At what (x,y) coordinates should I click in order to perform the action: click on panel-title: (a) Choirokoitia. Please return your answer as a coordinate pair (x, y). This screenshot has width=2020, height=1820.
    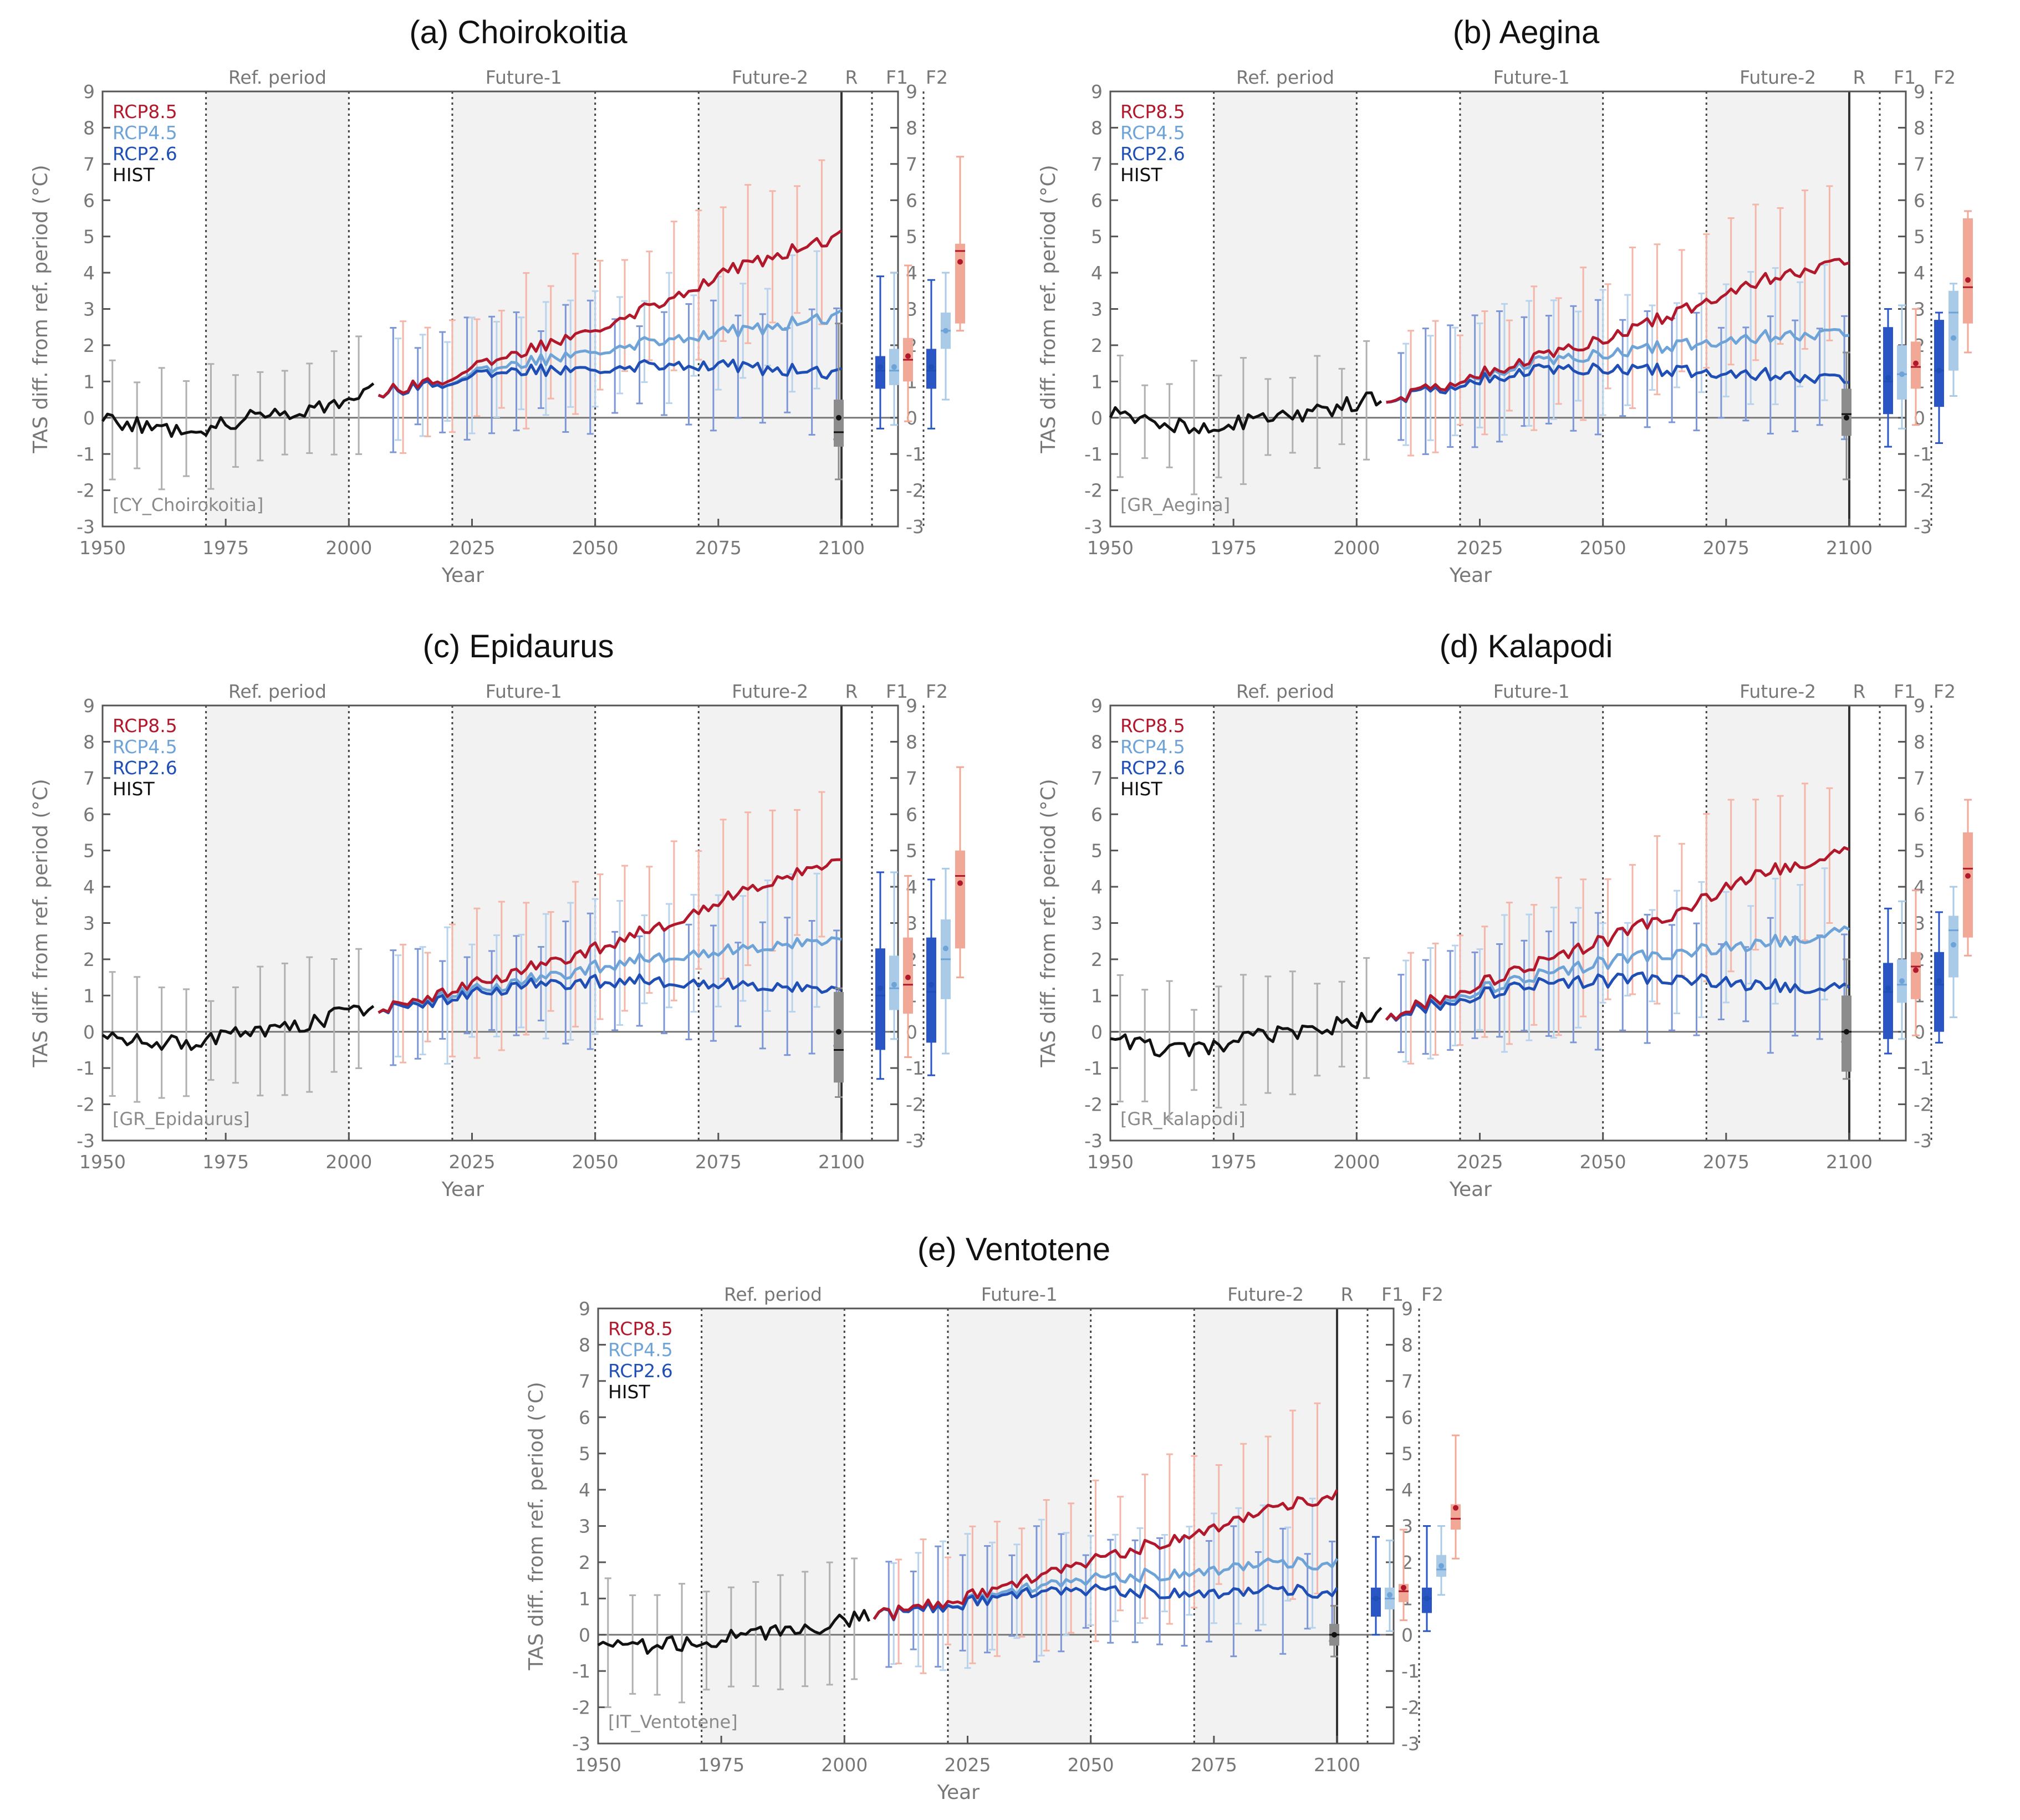
    Looking at the image, I should click on (518, 32).